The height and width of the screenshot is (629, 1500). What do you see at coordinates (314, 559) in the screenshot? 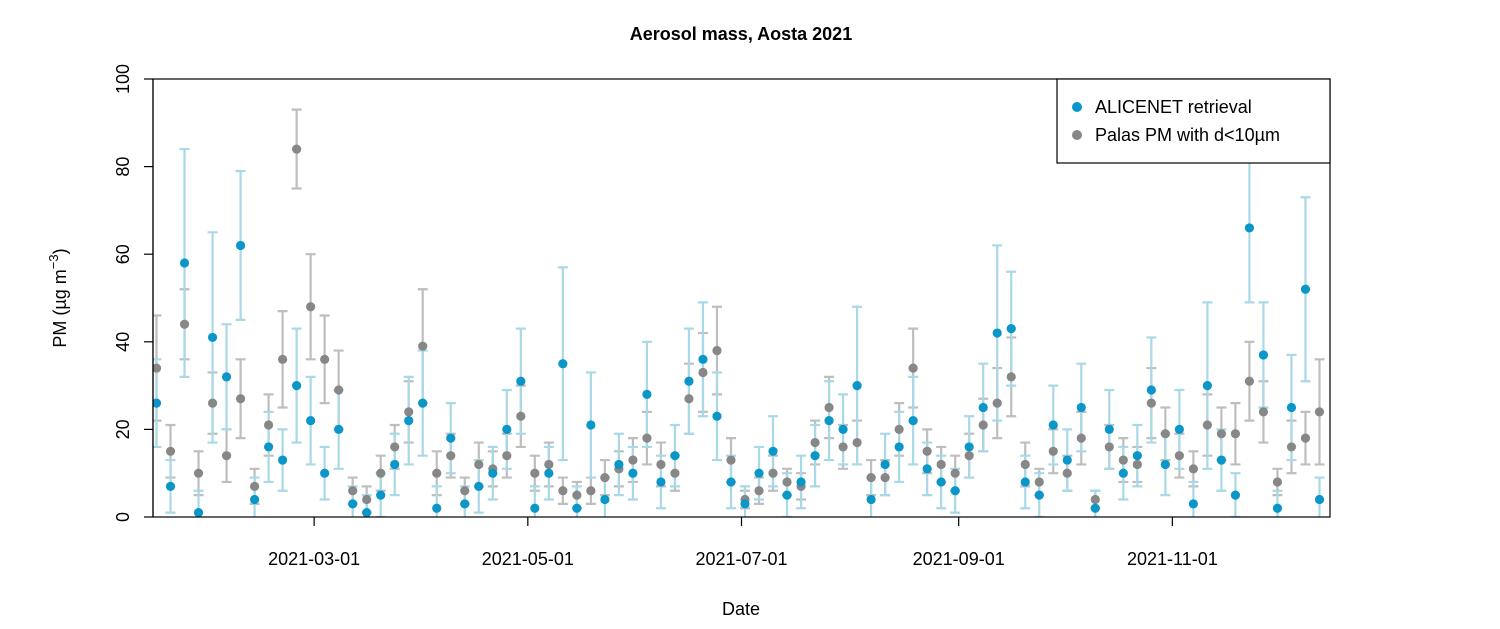
I see `x-tick-label: 2021-03-01` at bounding box center [314, 559].